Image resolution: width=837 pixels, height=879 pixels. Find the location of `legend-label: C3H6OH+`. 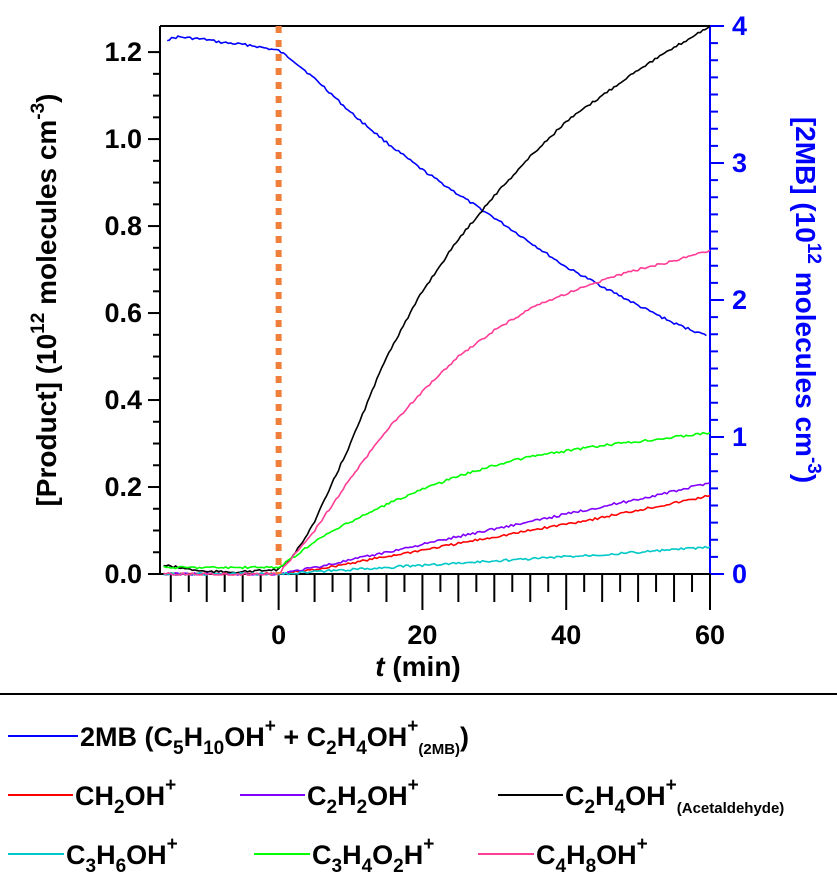

legend-label: C3H6OH+ is located at coordinates (122, 855).